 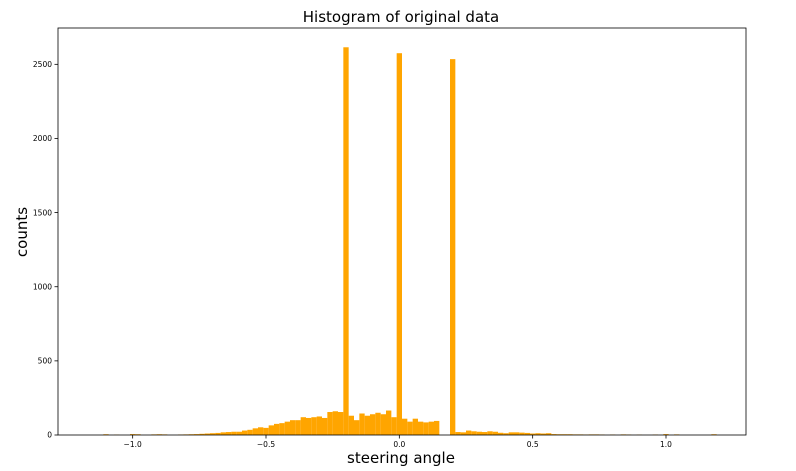 I want to click on y-tick-label: 500, so click(x=45, y=361).